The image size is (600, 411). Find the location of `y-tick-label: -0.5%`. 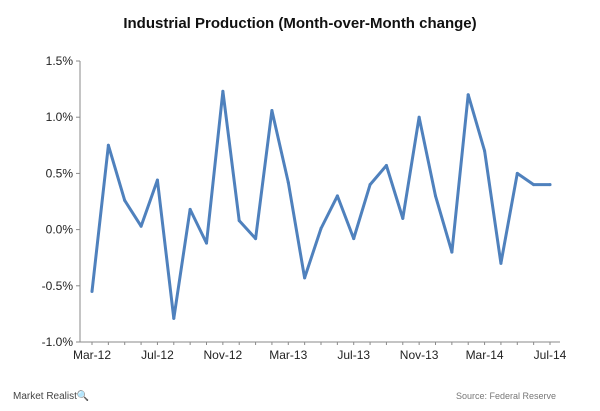

y-tick-label: -0.5% is located at coordinates (58, 286).